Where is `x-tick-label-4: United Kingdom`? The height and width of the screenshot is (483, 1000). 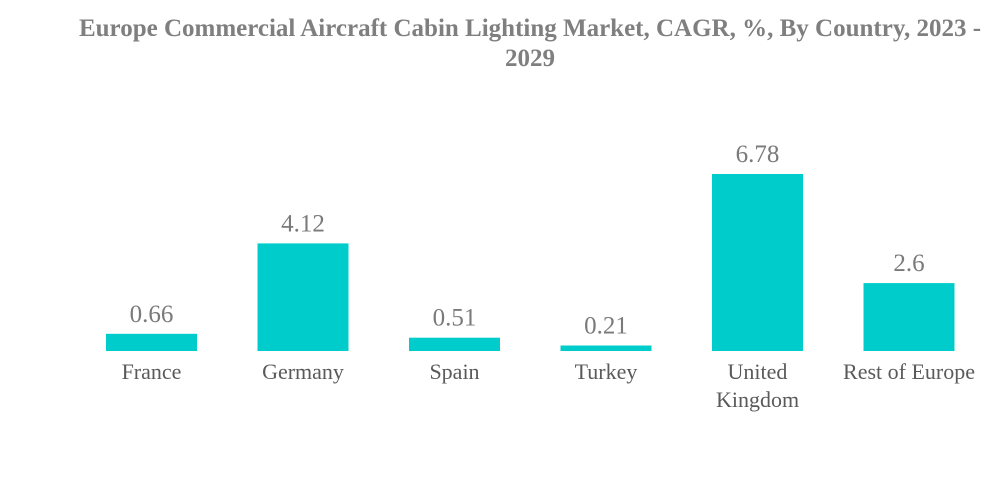
x-tick-label-4: United Kingdom is located at coordinates (757, 385).